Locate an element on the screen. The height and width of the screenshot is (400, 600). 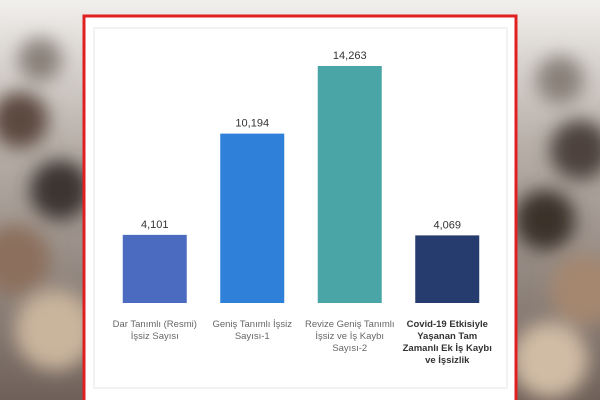
x-tick-label: Geniş Tanımlı İşsiz Sayısı-1 is located at coordinates (252, 330).